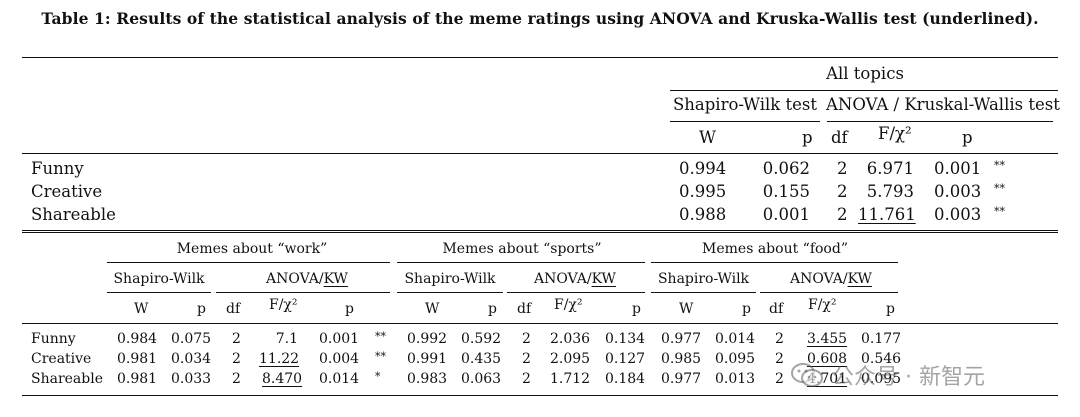 Image resolution: width=1080 pixels, height=417 pixels. I want to click on sw-underline-food, so click(703, 292).